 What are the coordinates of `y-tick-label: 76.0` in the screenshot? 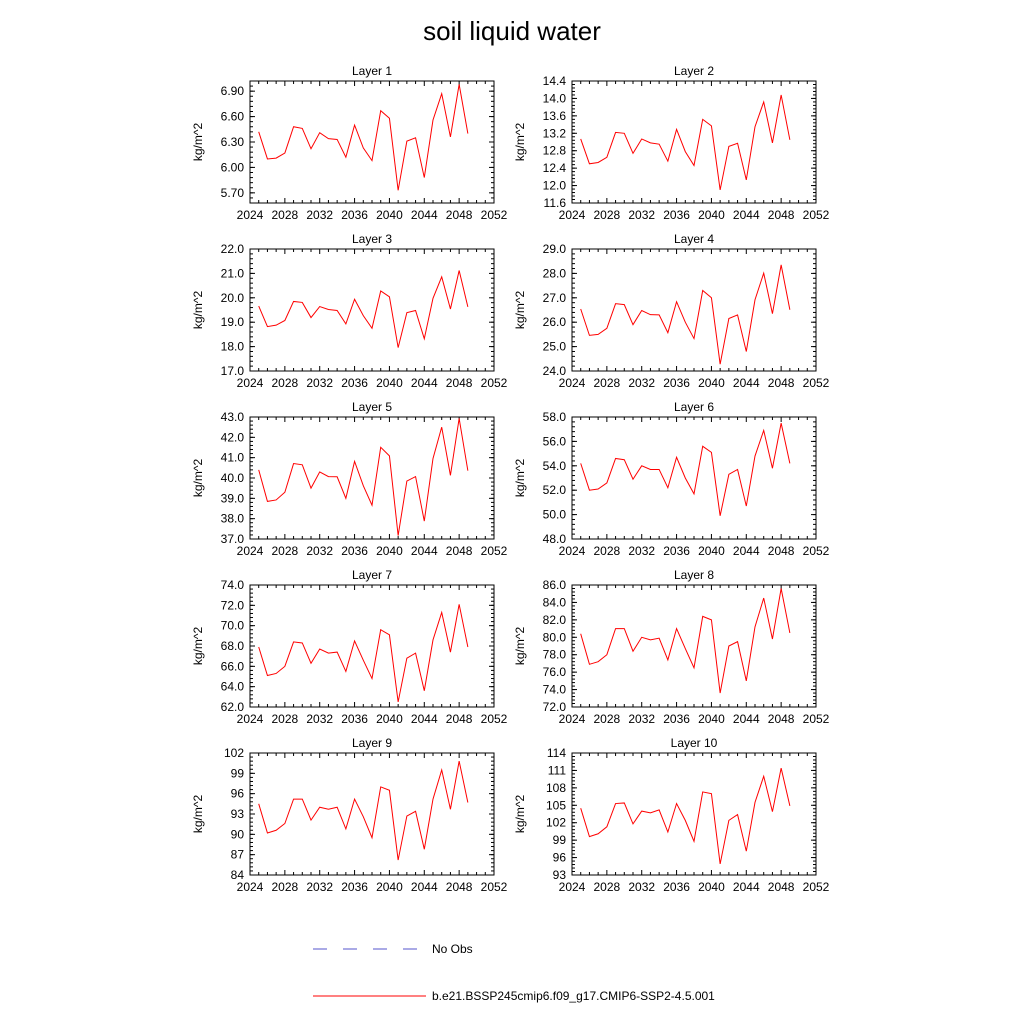 It's located at (555, 672).